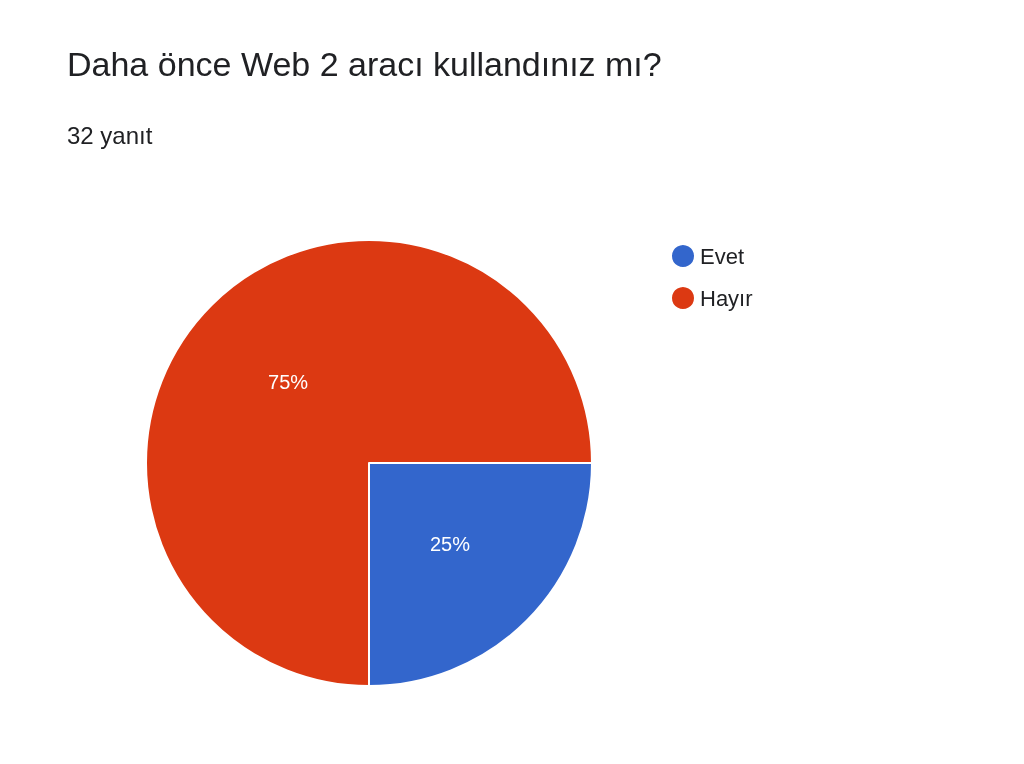  Describe the element at coordinates (450, 543) in the screenshot. I see `data-label: 25%` at that location.